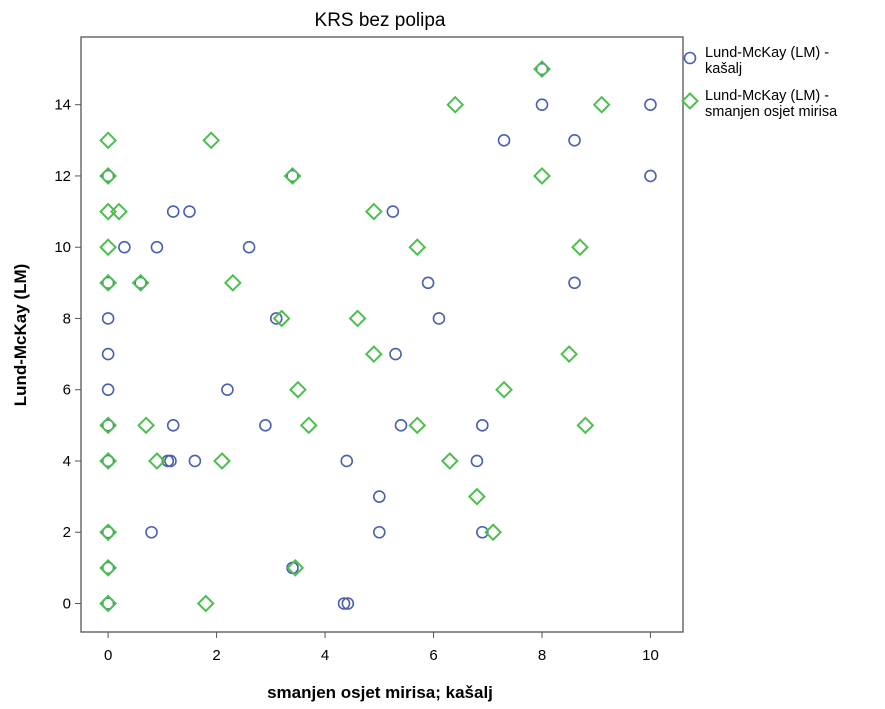  What do you see at coordinates (433, 655) in the screenshot?
I see `x-tick-label: 6` at bounding box center [433, 655].